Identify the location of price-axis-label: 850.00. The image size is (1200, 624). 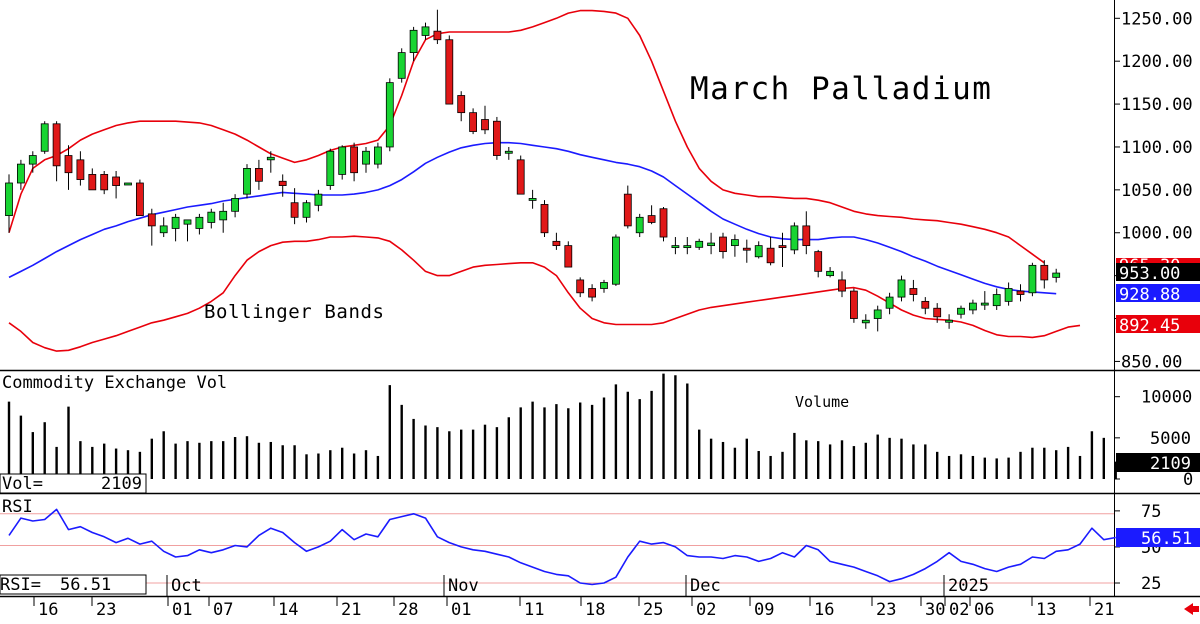
(1151, 362).